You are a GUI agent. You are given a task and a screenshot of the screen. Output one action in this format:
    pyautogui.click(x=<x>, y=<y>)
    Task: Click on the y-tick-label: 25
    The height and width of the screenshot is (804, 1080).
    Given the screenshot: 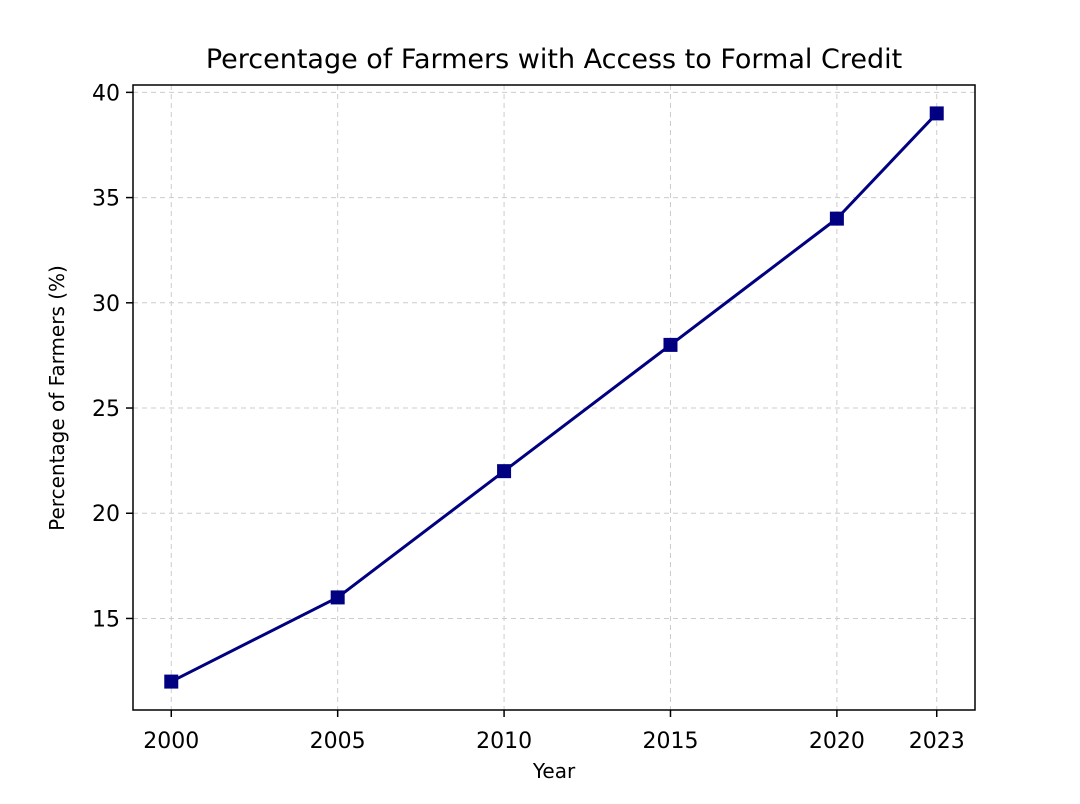 What is the action you would take?
    pyautogui.click(x=106, y=409)
    